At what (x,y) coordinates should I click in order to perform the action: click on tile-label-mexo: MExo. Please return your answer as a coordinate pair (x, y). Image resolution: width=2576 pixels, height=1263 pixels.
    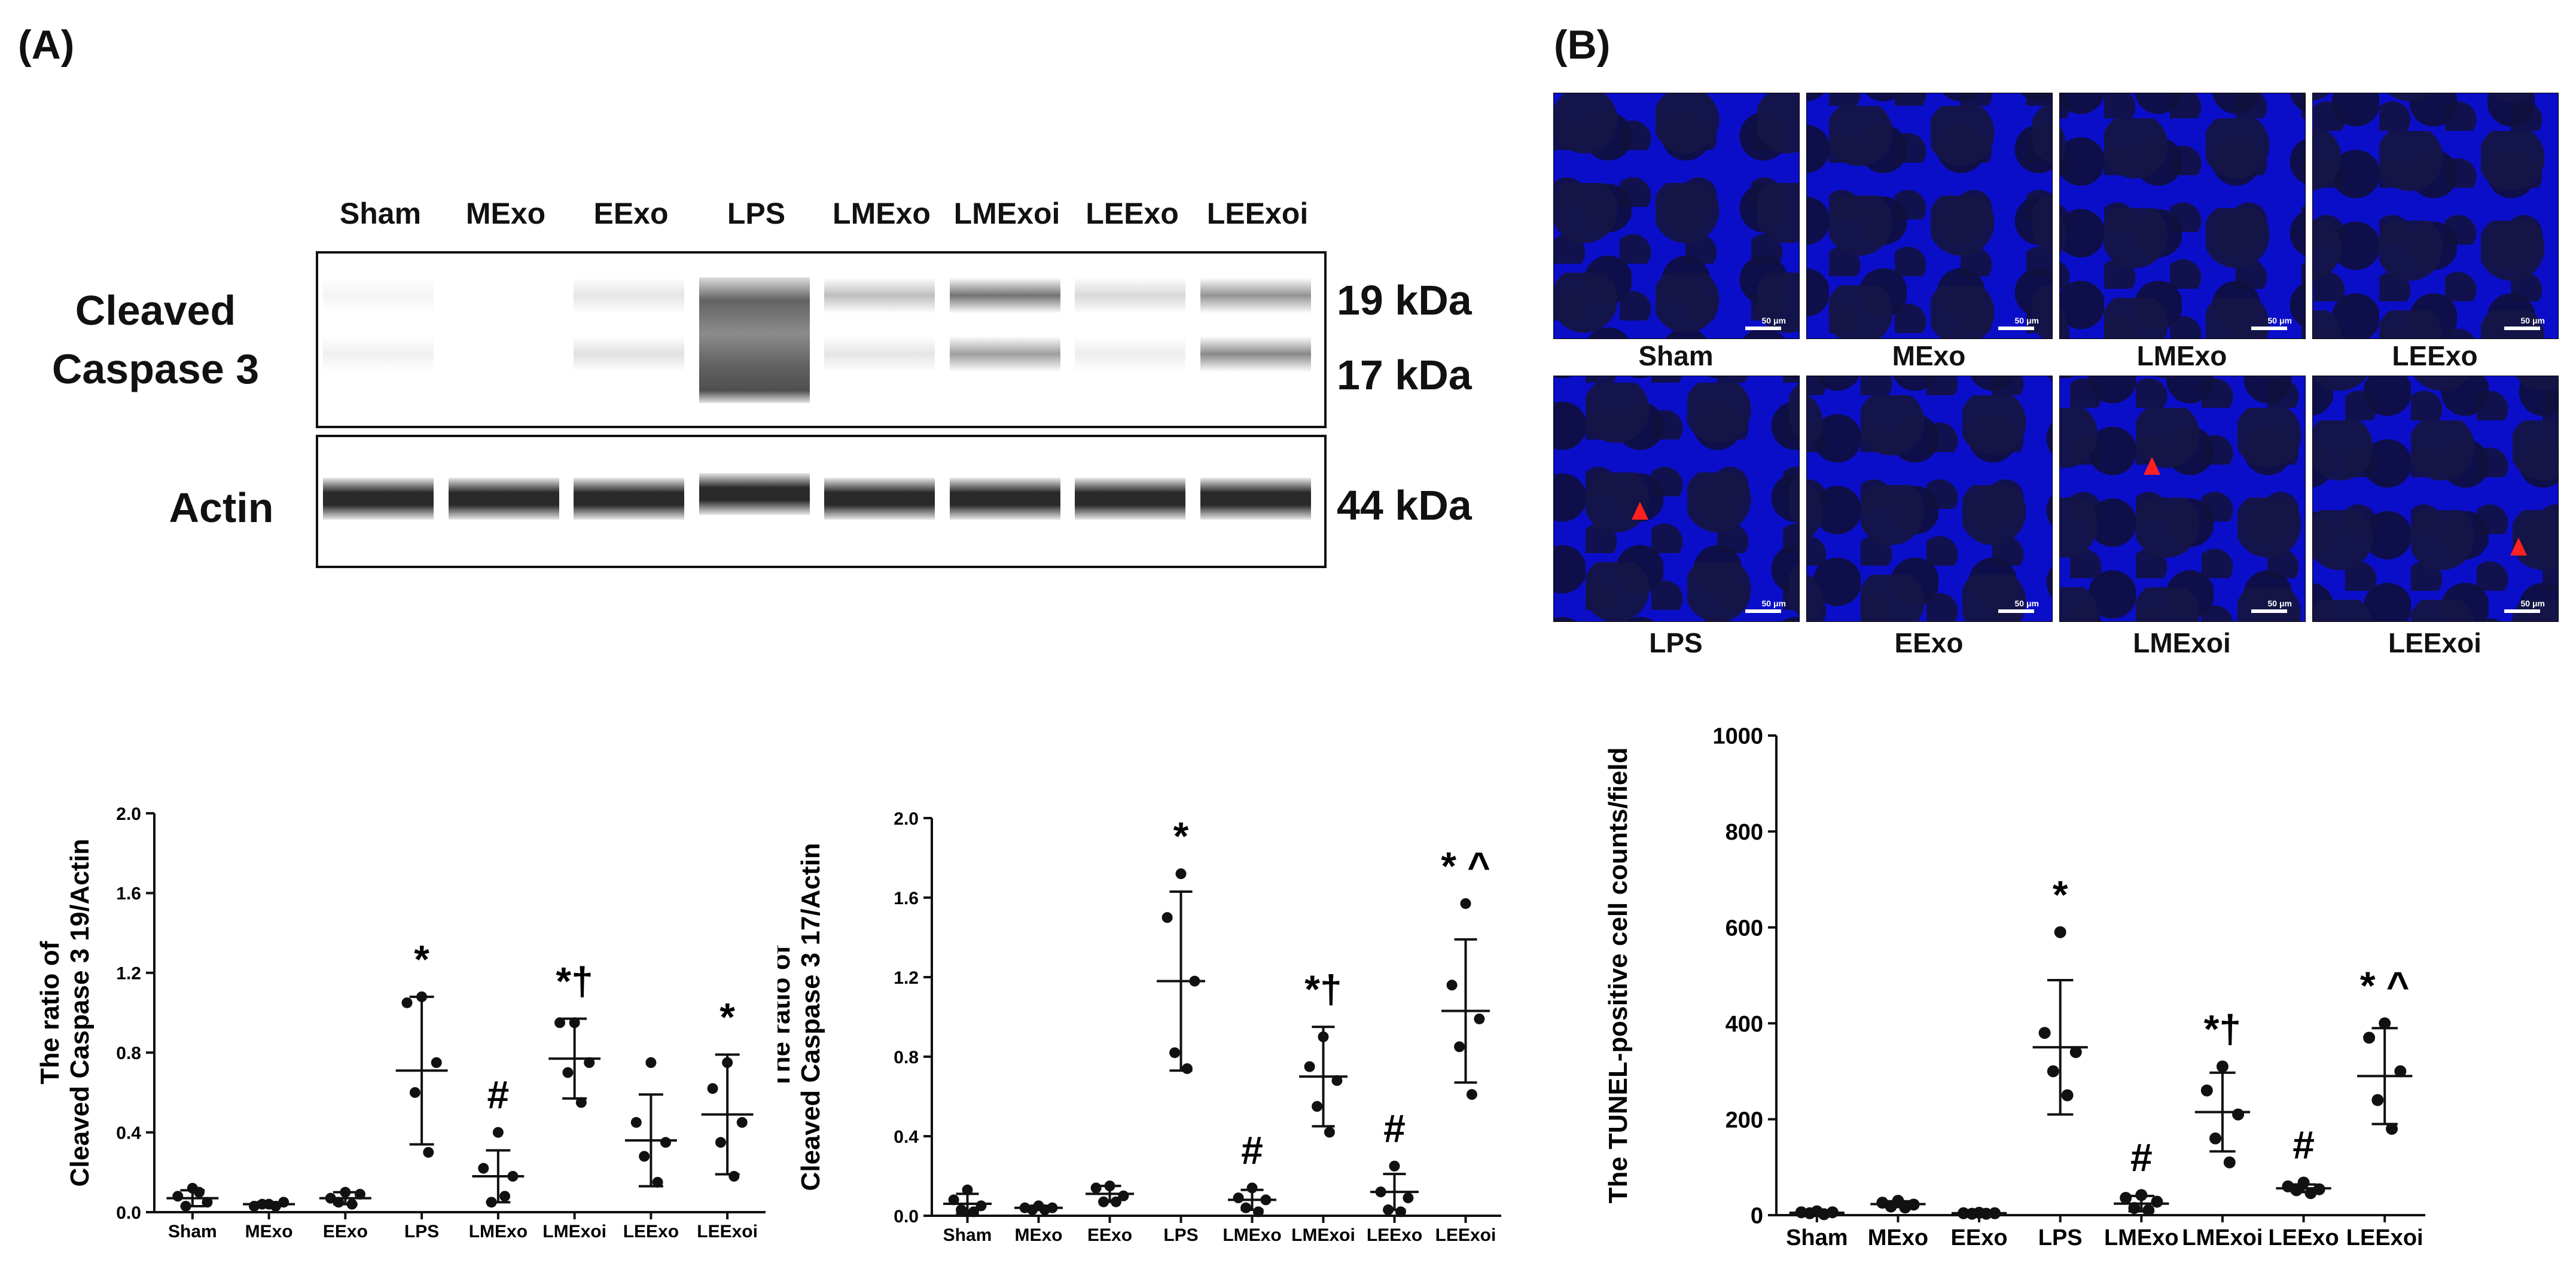
    Looking at the image, I should click on (1929, 355).